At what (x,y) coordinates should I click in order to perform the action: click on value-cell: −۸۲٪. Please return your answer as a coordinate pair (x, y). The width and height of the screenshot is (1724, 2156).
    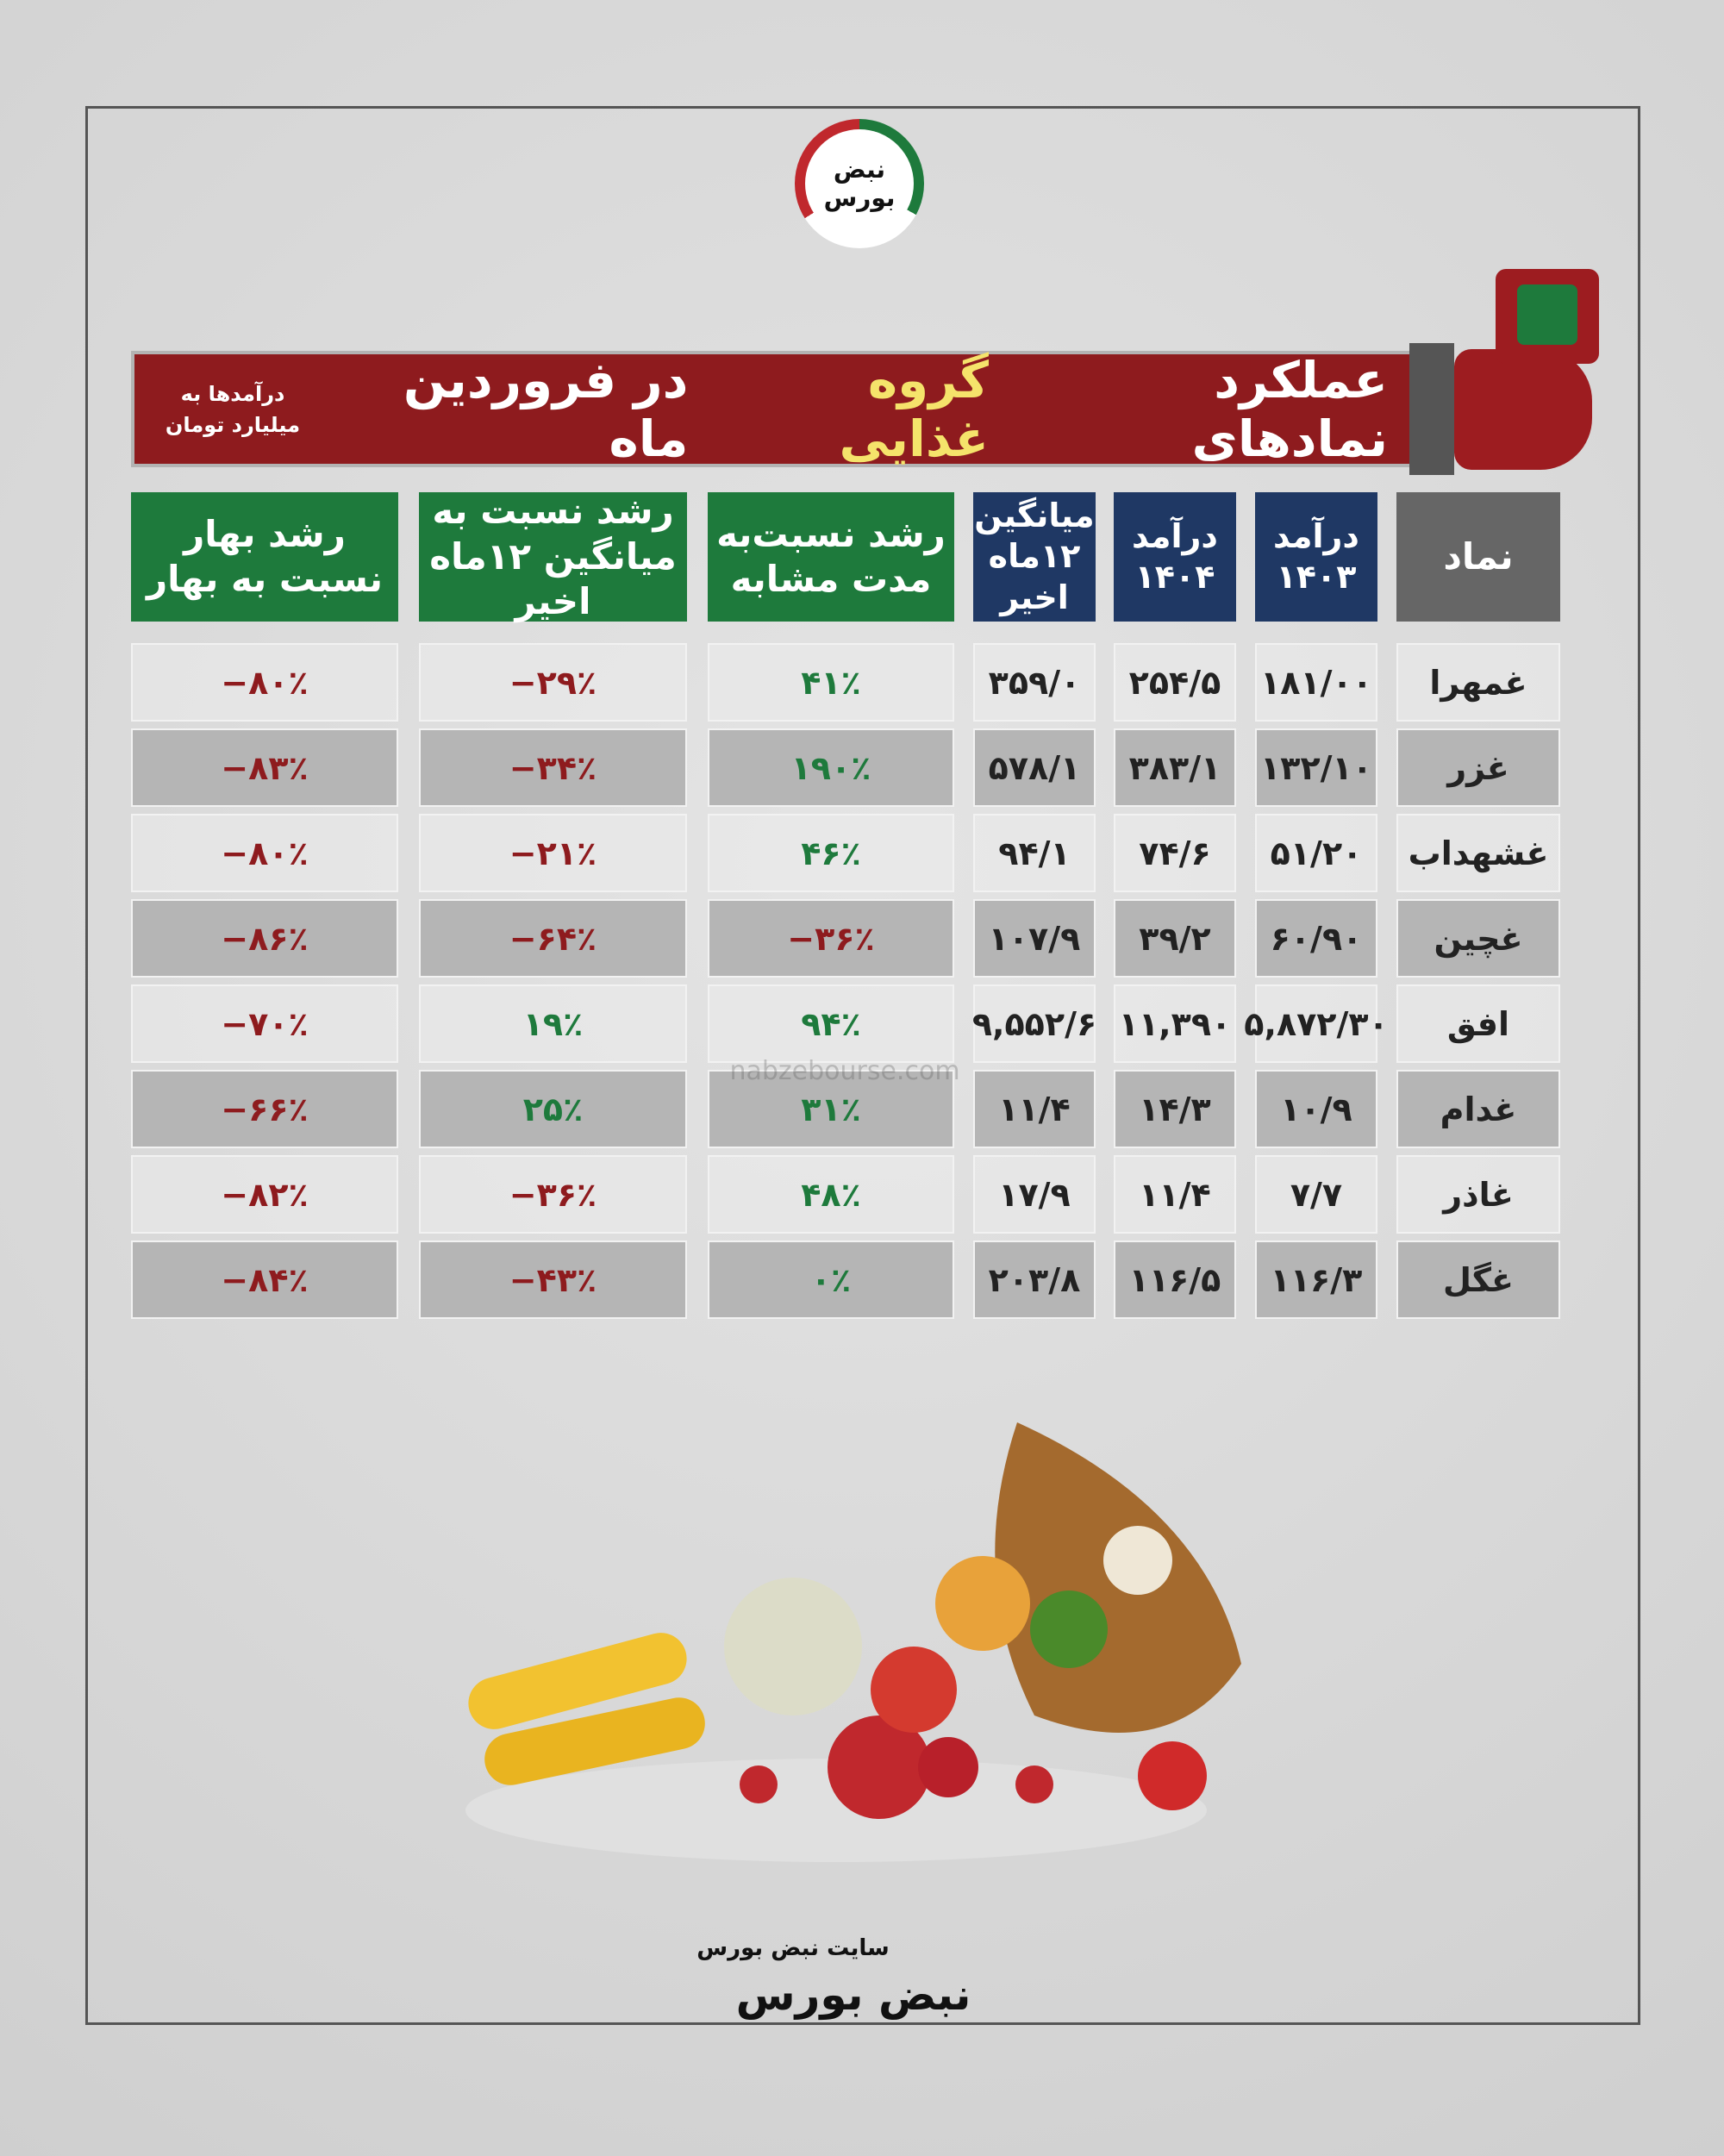
    Looking at the image, I should click on (264, 1194).